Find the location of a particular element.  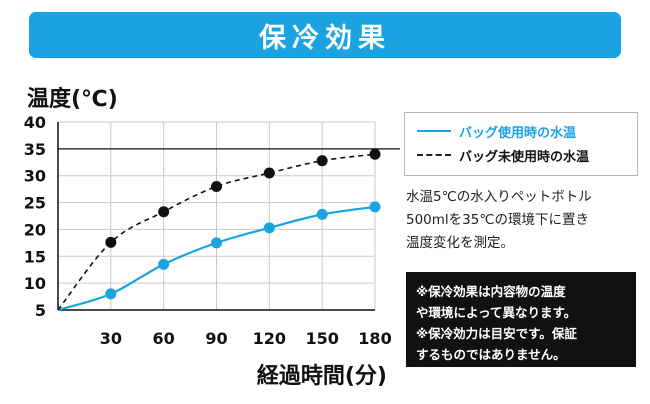

y-axis-title: 温度(℃) is located at coordinates (72, 99).